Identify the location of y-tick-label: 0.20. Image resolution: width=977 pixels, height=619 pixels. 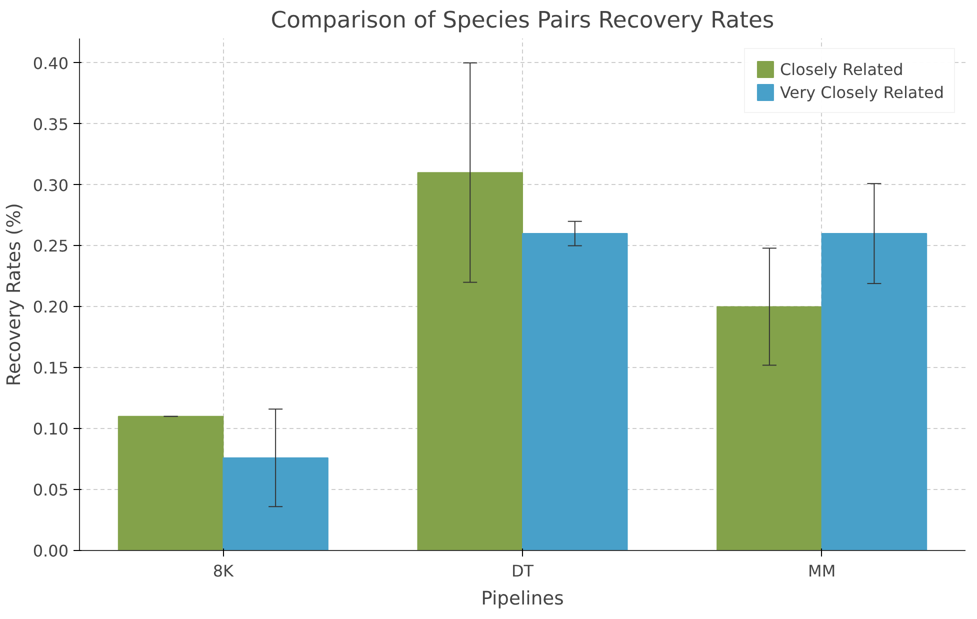
(50, 307).